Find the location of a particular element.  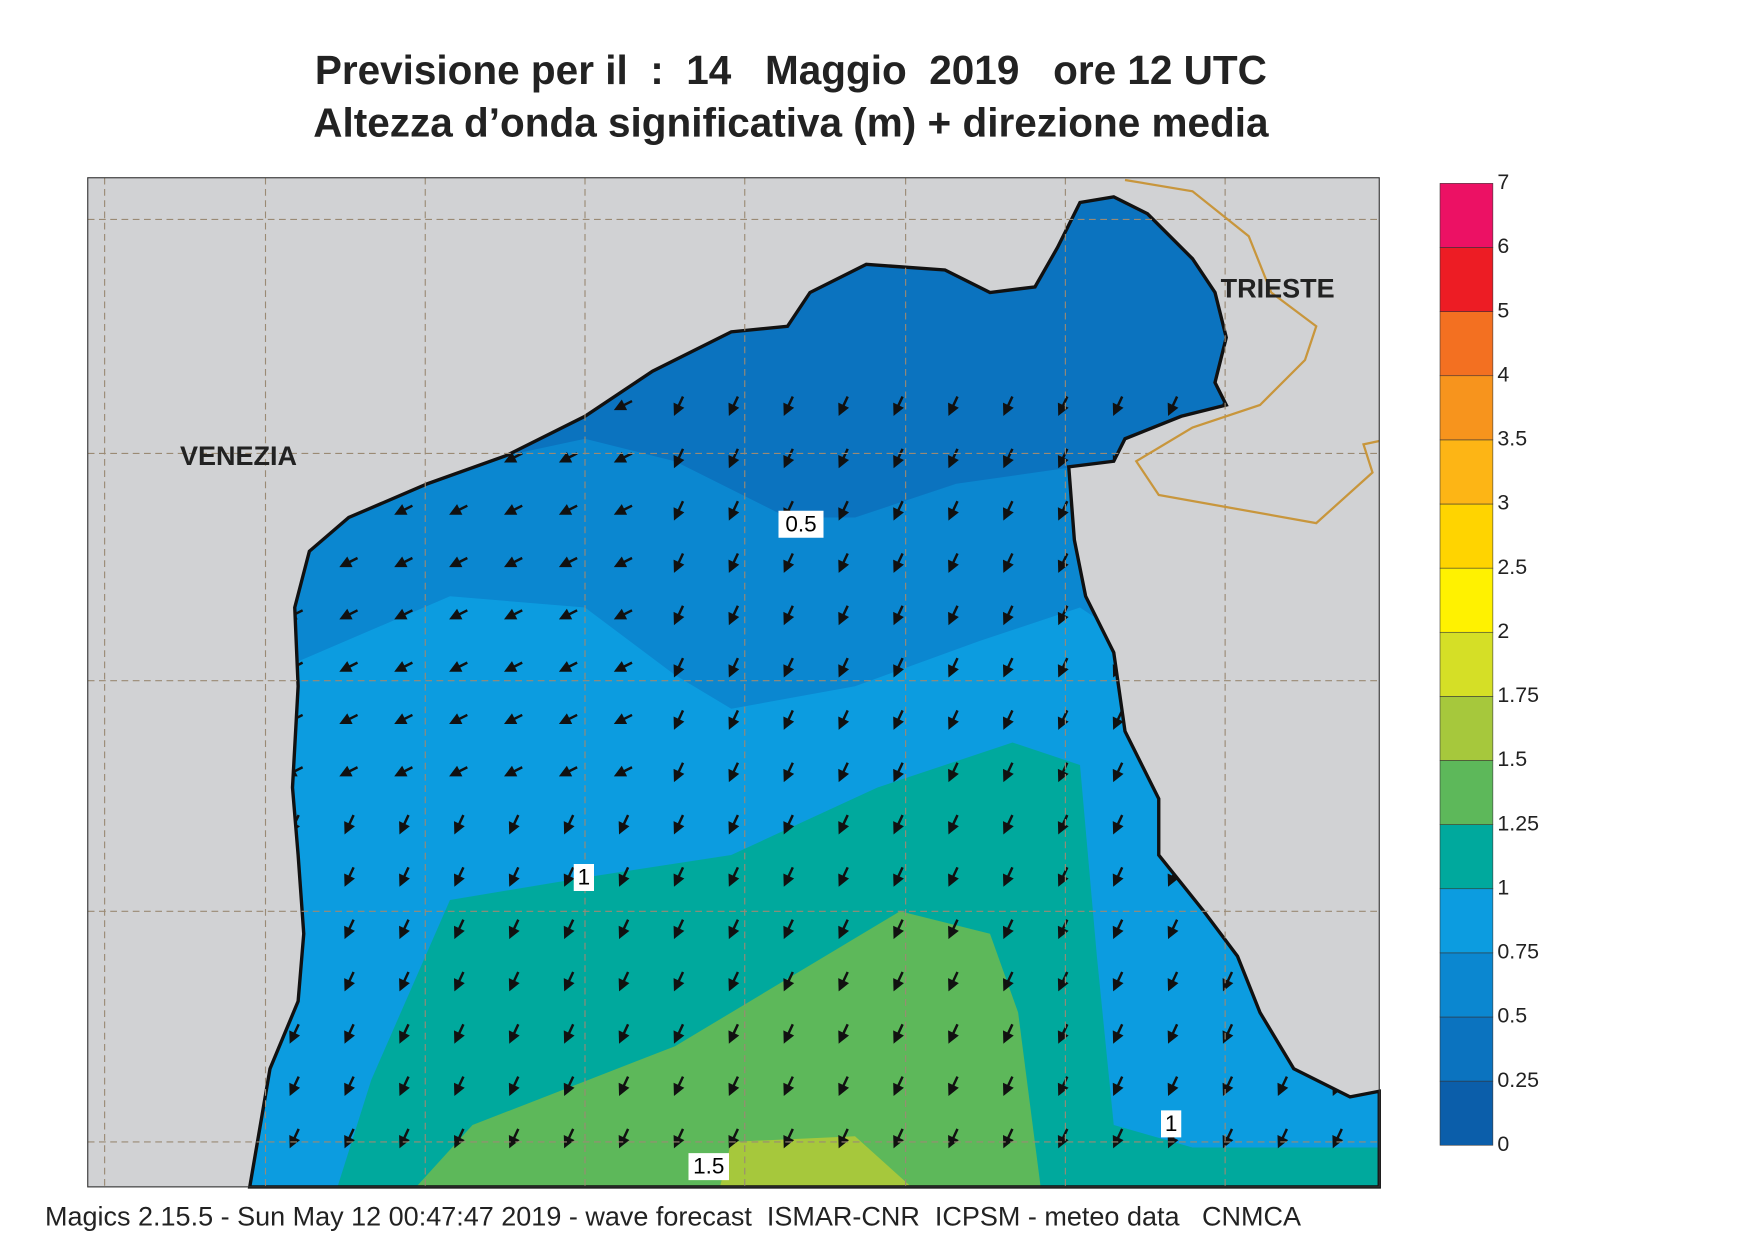

colorbar-label: 1.25 is located at coordinates (1518, 823).